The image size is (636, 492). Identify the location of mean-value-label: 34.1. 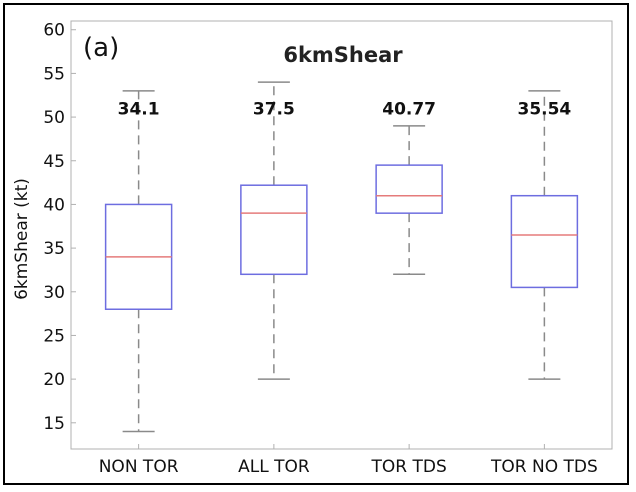
(139, 109).